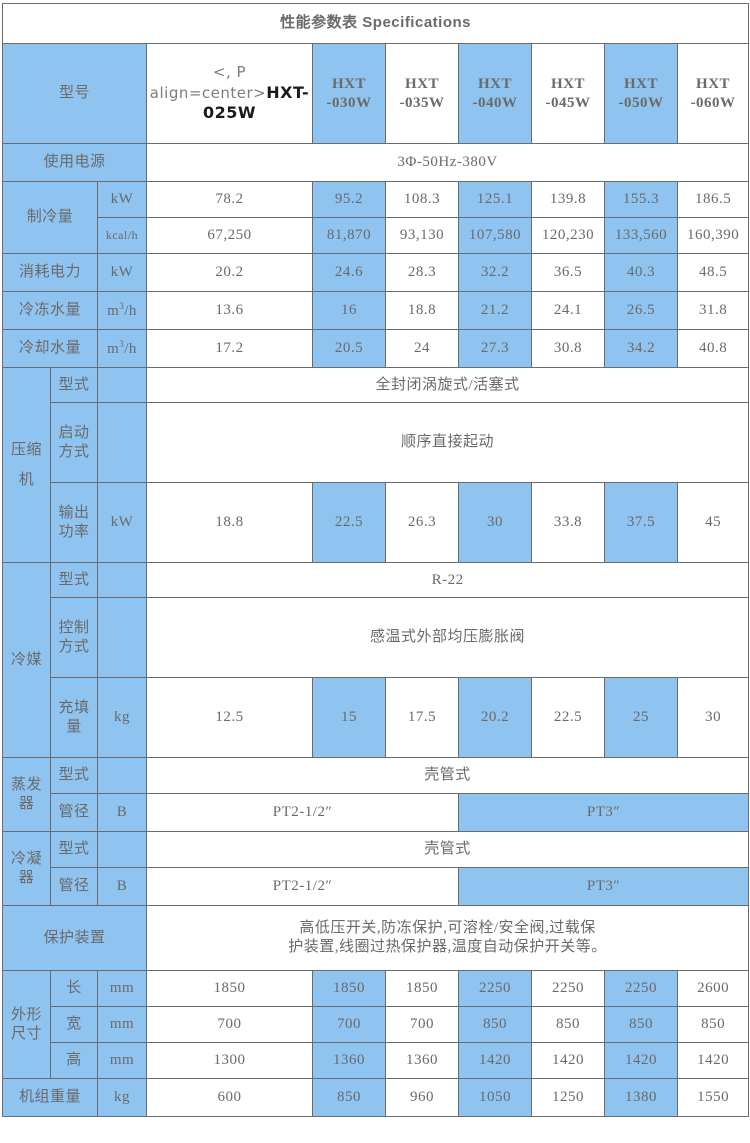  What do you see at coordinates (50, 217) in the screenshot?
I see `cooling-capacity-label: 制冷量` at bounding box center [50, 217].